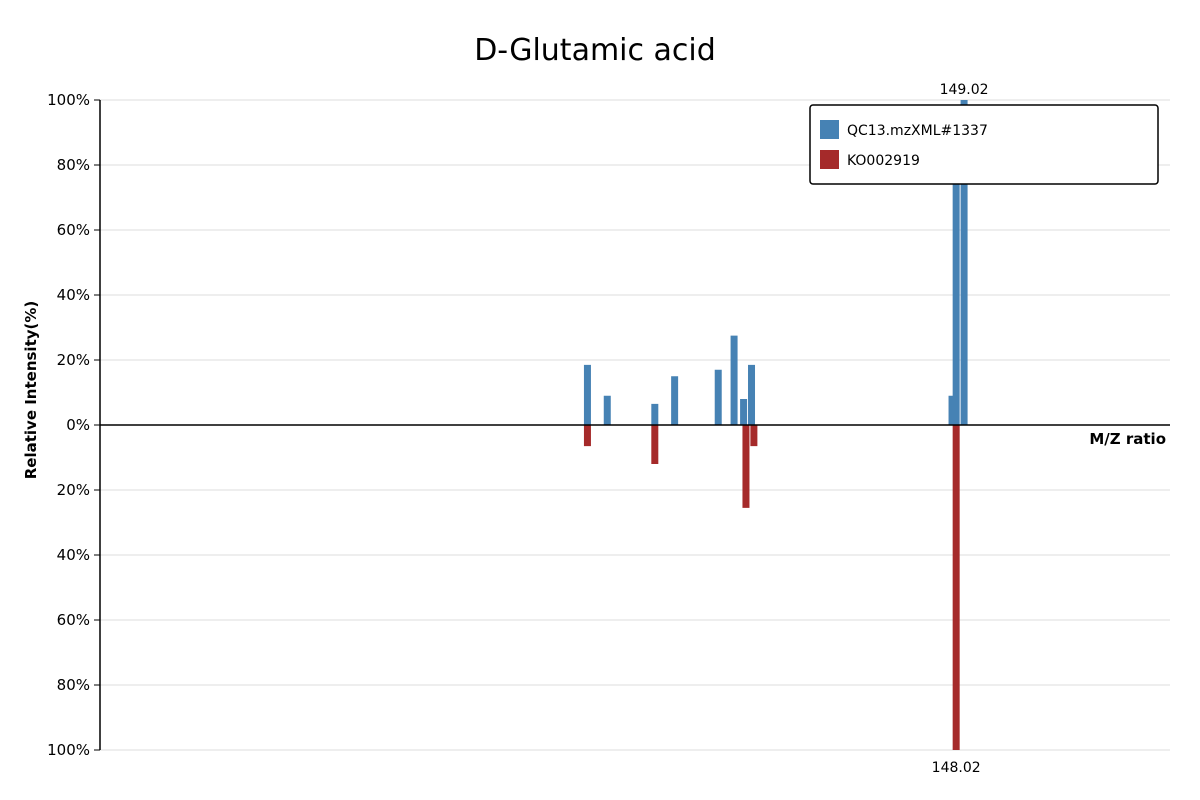  I want to click on legend-box, so click(984, 144).